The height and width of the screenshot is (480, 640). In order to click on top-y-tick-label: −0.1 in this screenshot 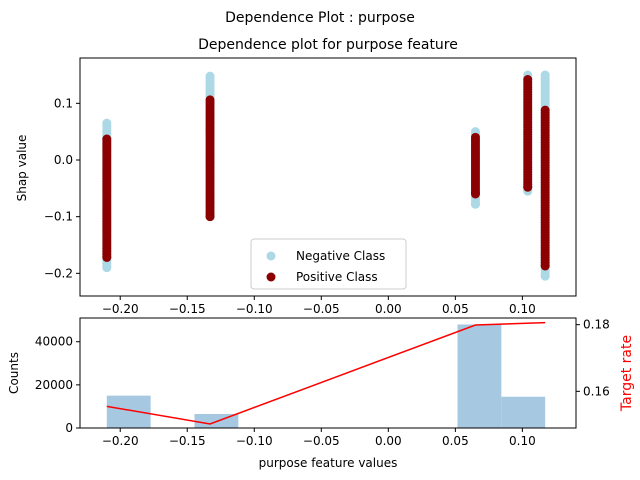, I will do `click(58, 217)`.